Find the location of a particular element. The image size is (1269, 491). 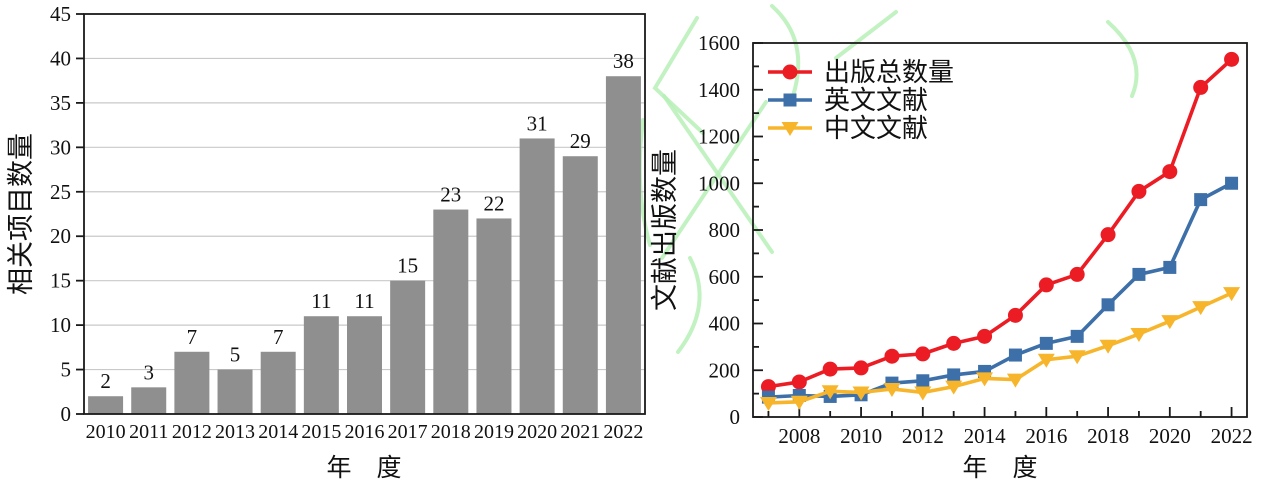

y-tick-label: 1000 is located at coordinates (719, 183).